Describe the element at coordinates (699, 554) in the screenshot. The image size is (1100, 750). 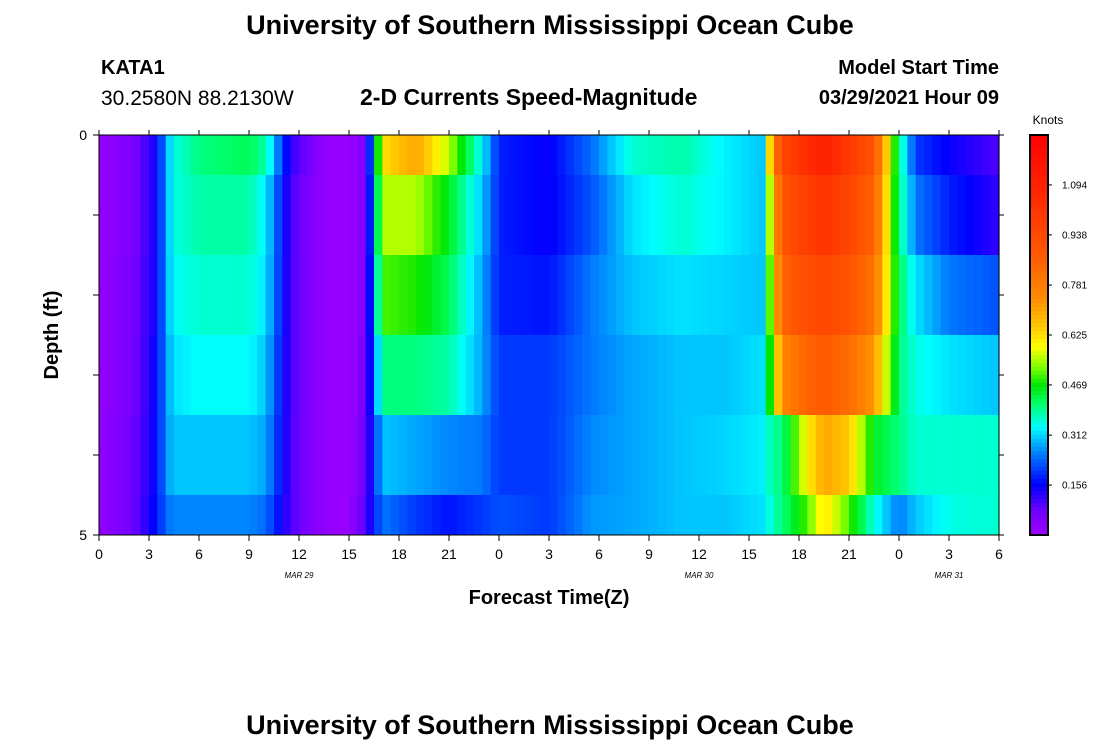
I see `x-tick-label: 12` at that location.